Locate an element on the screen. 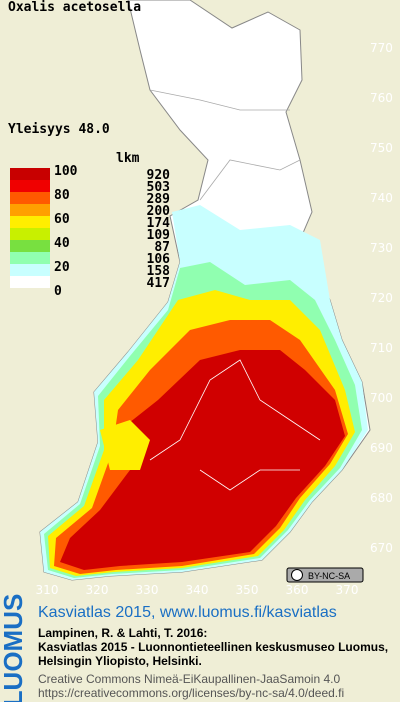 The width and height of the screenshot is (400, 702). citation-line: Helsingin Yliopisto, Helsinki. is located at coordinates (120, 661).